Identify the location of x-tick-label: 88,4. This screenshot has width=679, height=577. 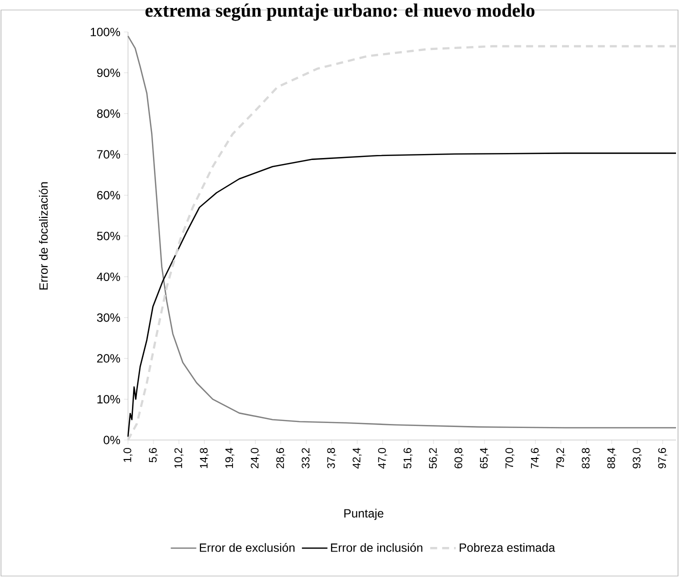
(611, 458).